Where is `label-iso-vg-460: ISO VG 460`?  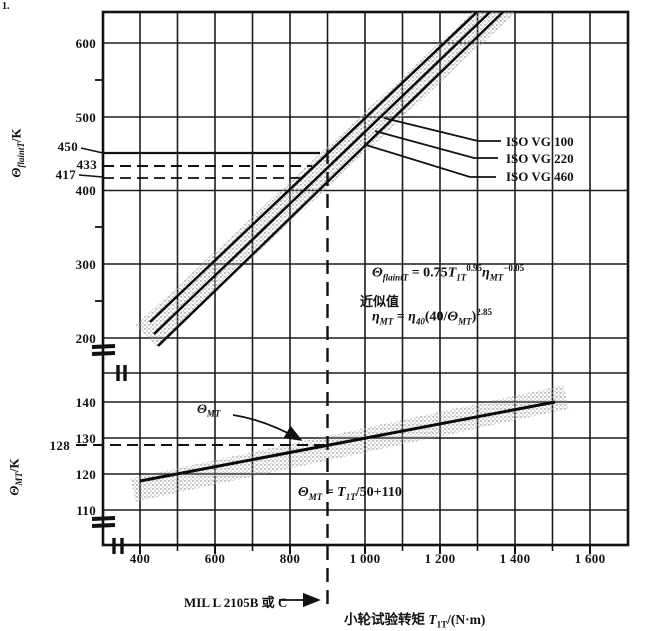
label-iso-vg-460: ISO VG 460 is located at coordinates (540, 176).